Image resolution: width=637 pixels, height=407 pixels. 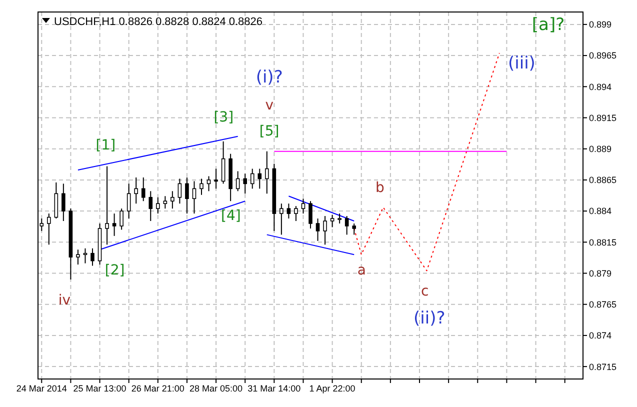 What do you see at coordinates (600, 149) in the screenshot?
I see `y-tick-label: 0.889` at bounding box center [600, 149].